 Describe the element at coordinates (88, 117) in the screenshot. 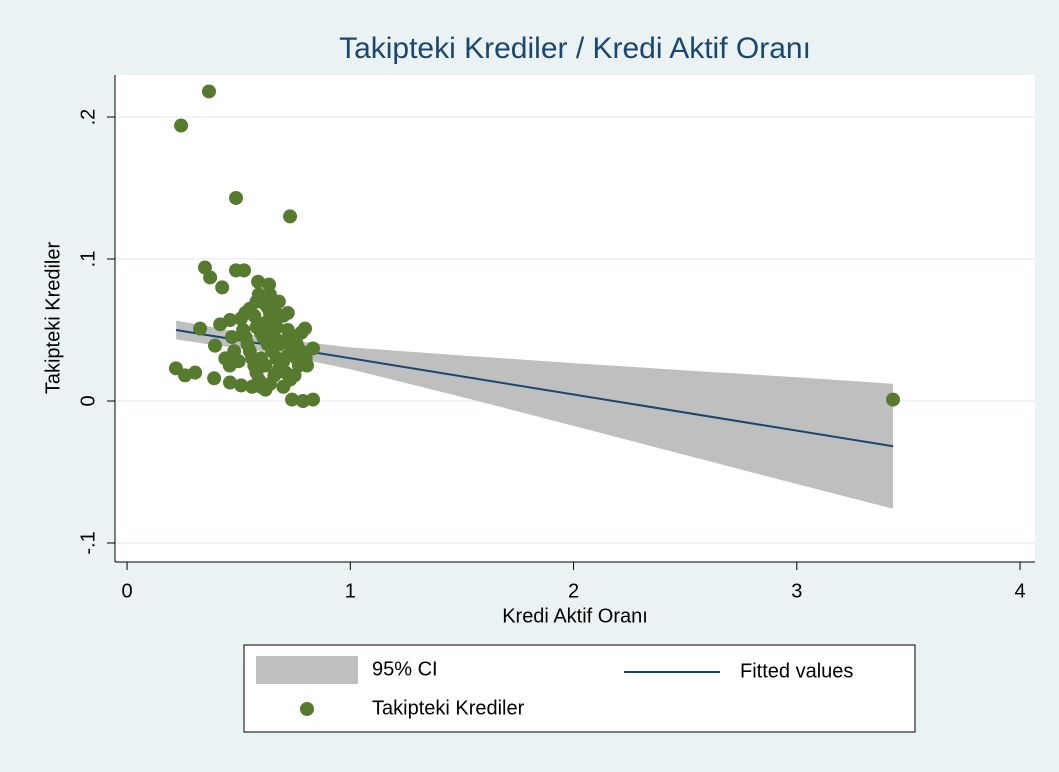

I see `y-tick-label: .2` at that location.